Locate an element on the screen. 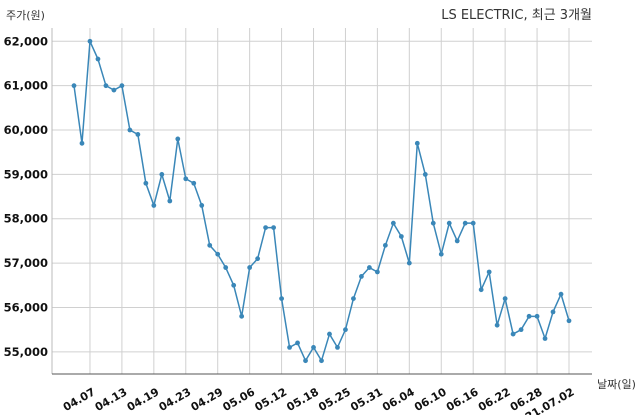 This screenshot has width=640, height=415. x-tick-label: 05.06 is located at coordinates (239, 399).